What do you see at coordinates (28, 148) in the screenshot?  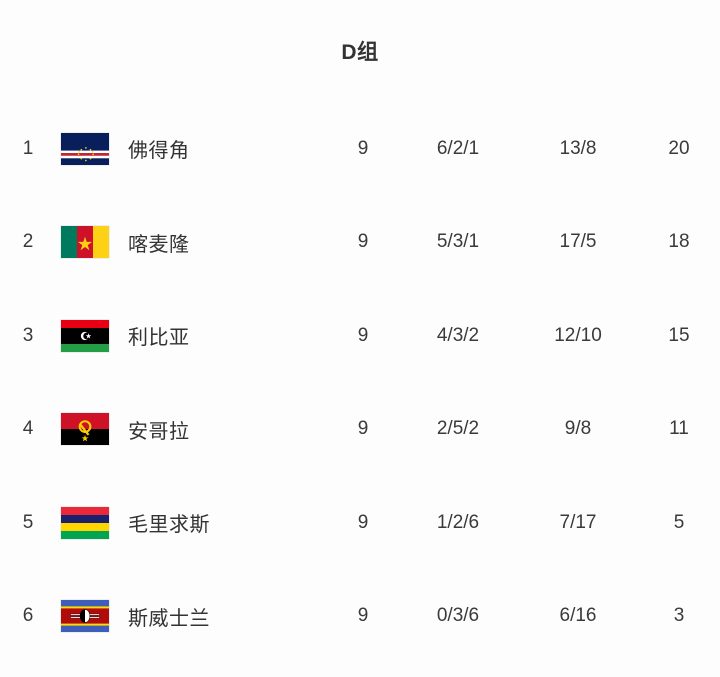 I see `rank-cell: 1` at bounding box center [28, 148].